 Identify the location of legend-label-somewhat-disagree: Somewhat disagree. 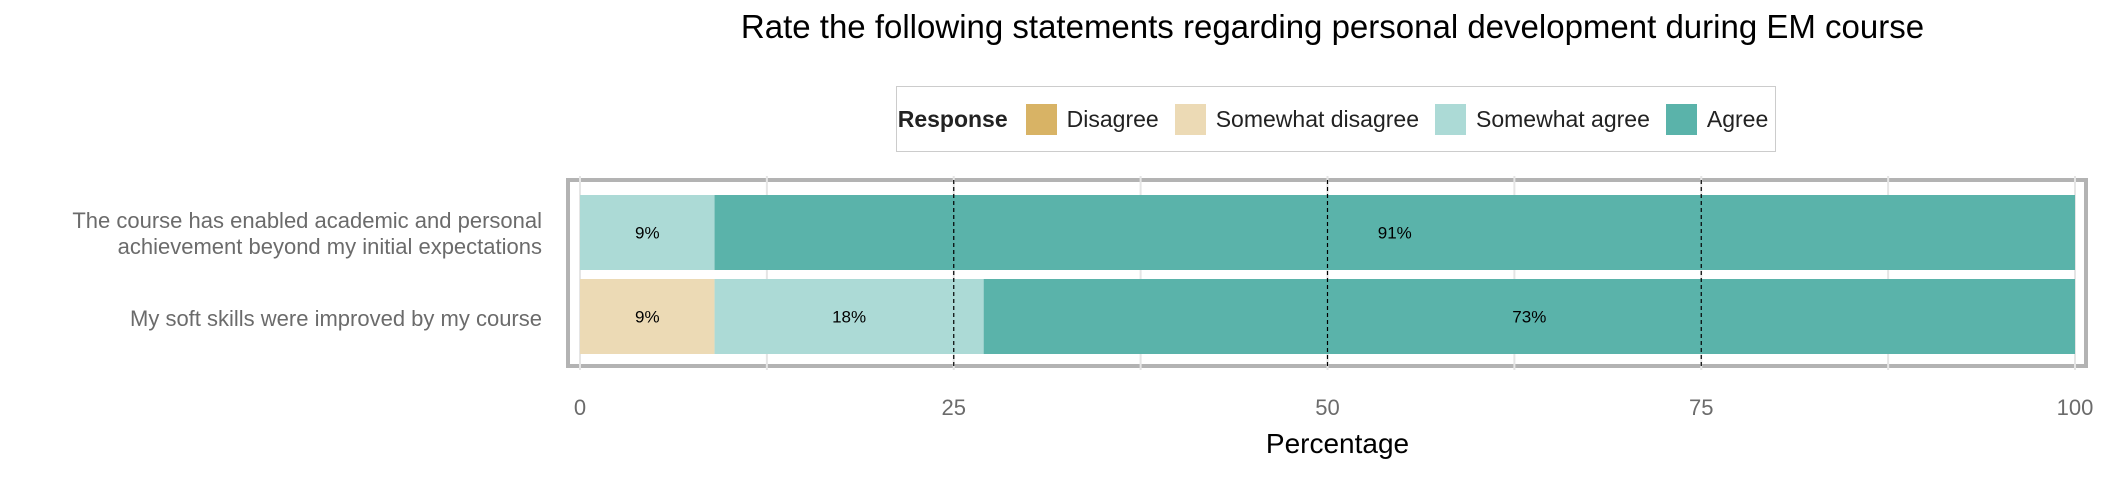
(1317, 118).